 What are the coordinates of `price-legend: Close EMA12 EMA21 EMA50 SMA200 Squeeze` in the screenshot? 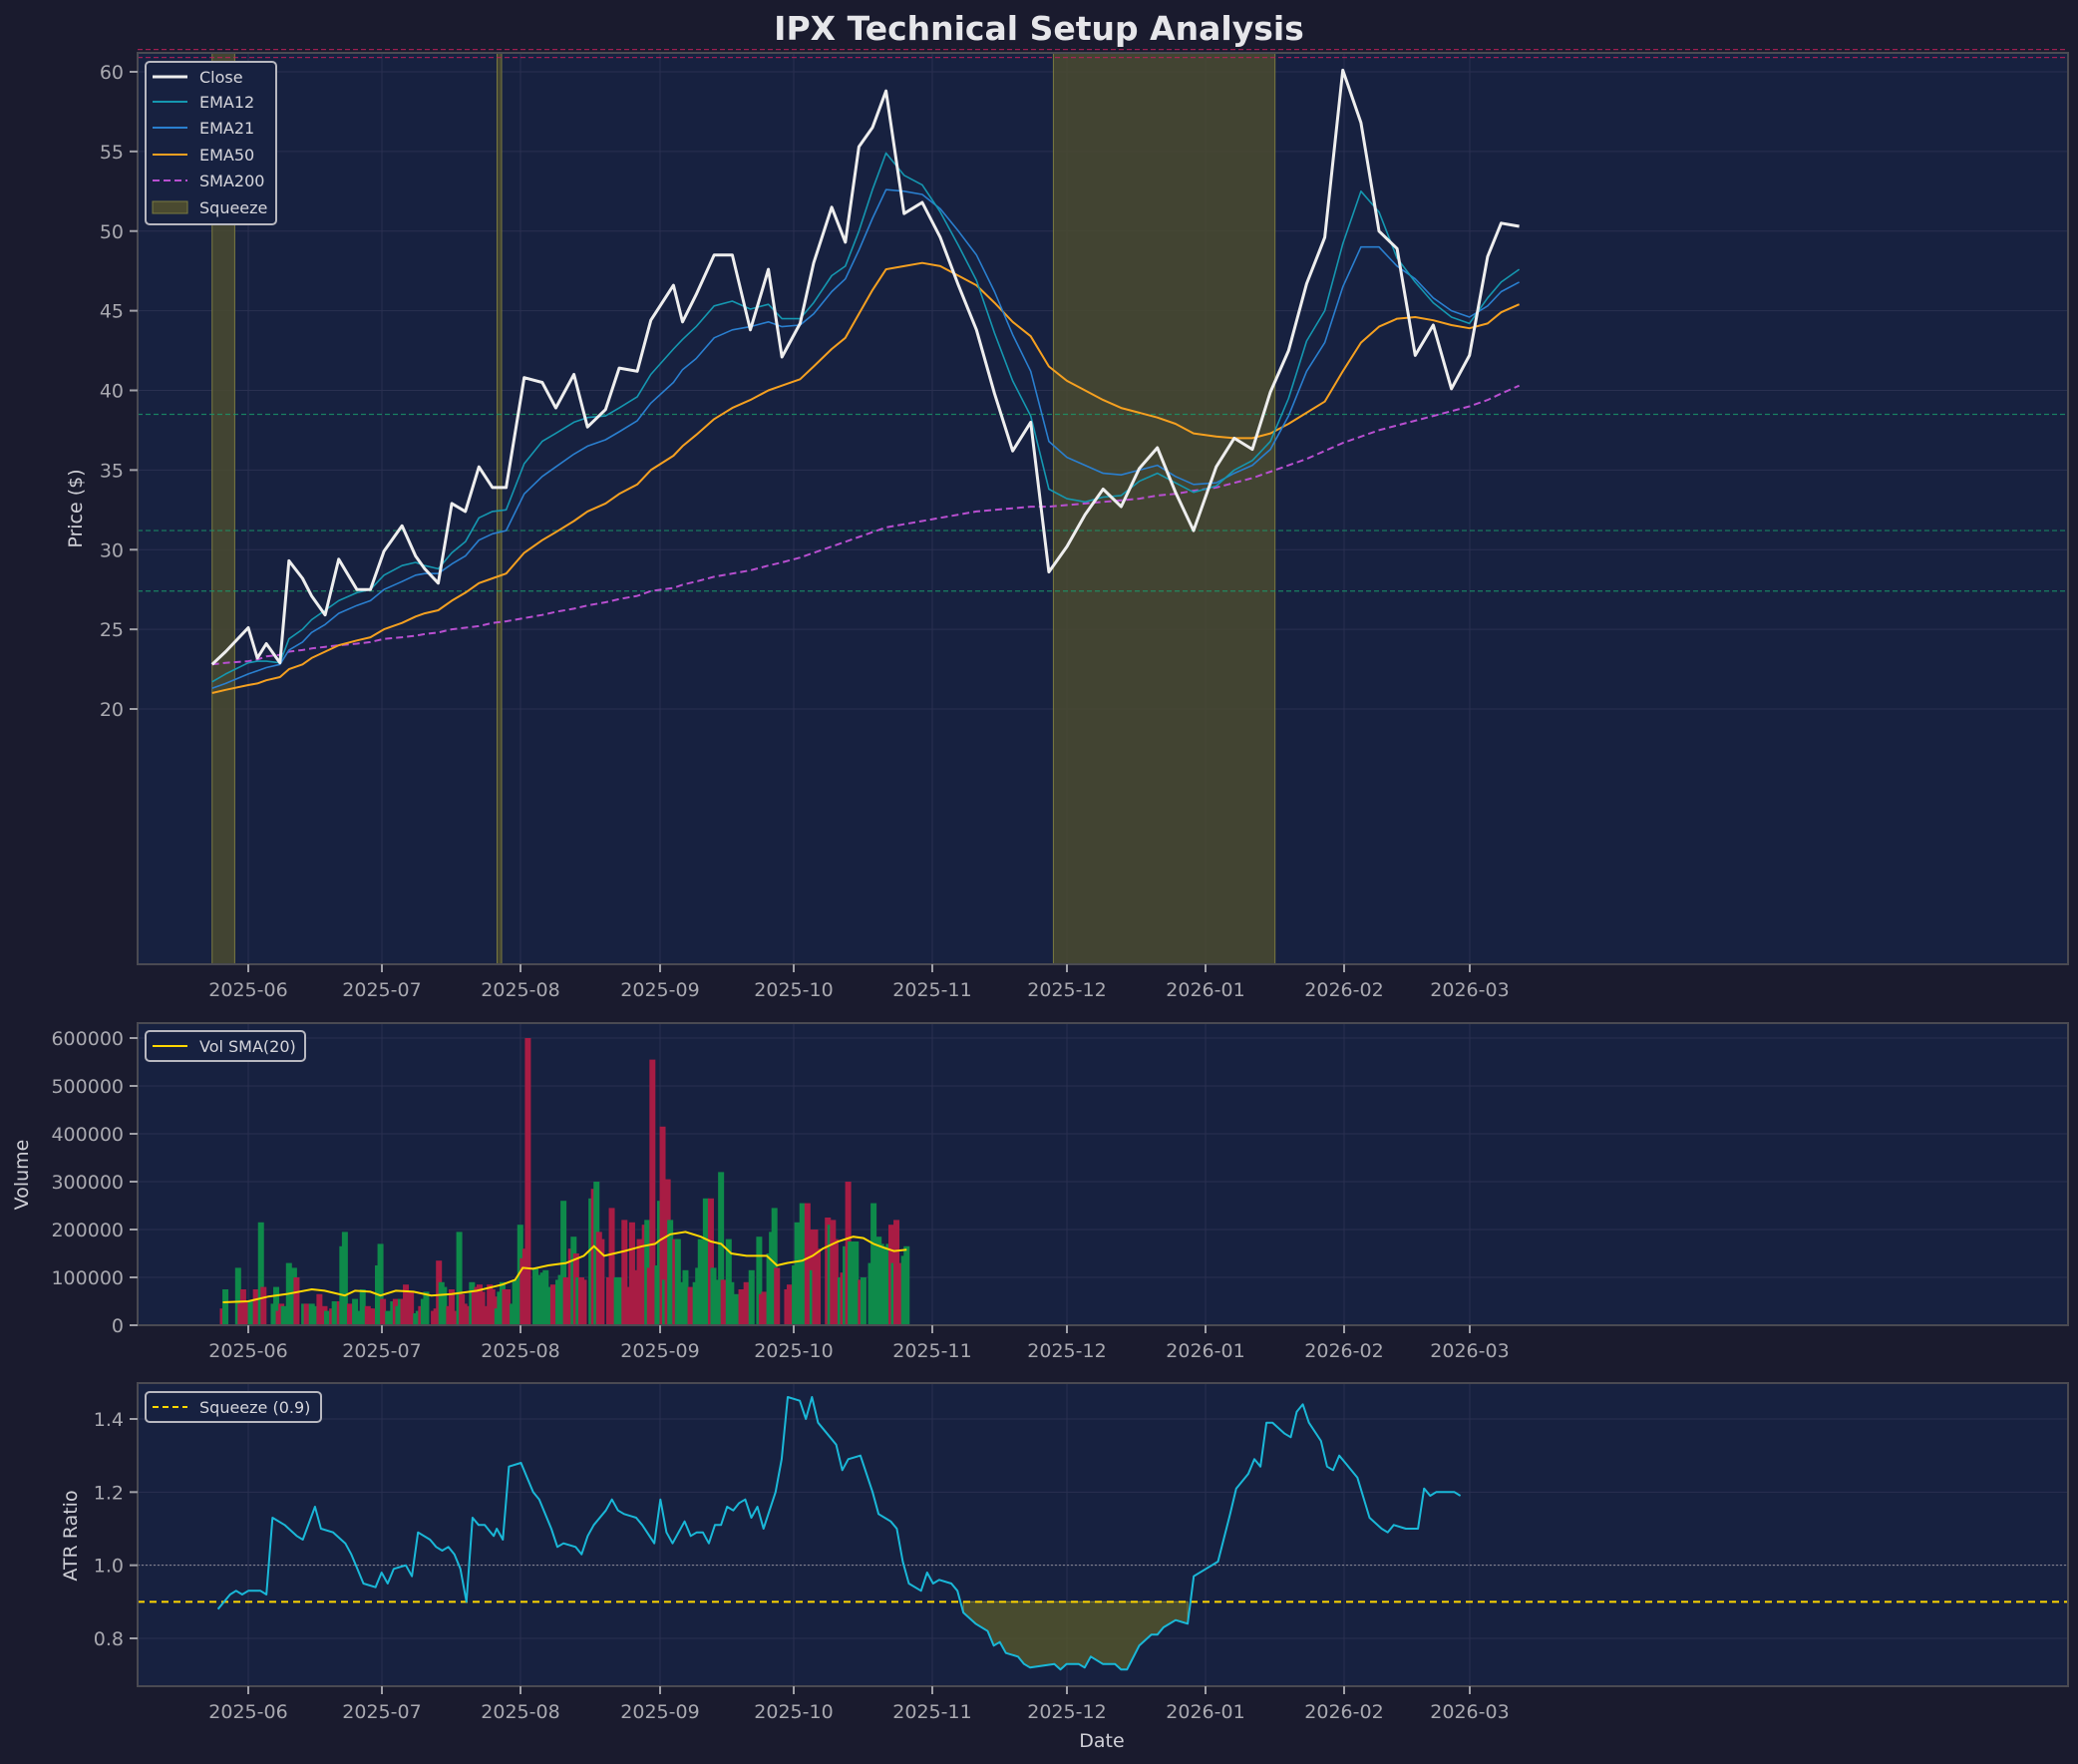 It's located at (211, 143).